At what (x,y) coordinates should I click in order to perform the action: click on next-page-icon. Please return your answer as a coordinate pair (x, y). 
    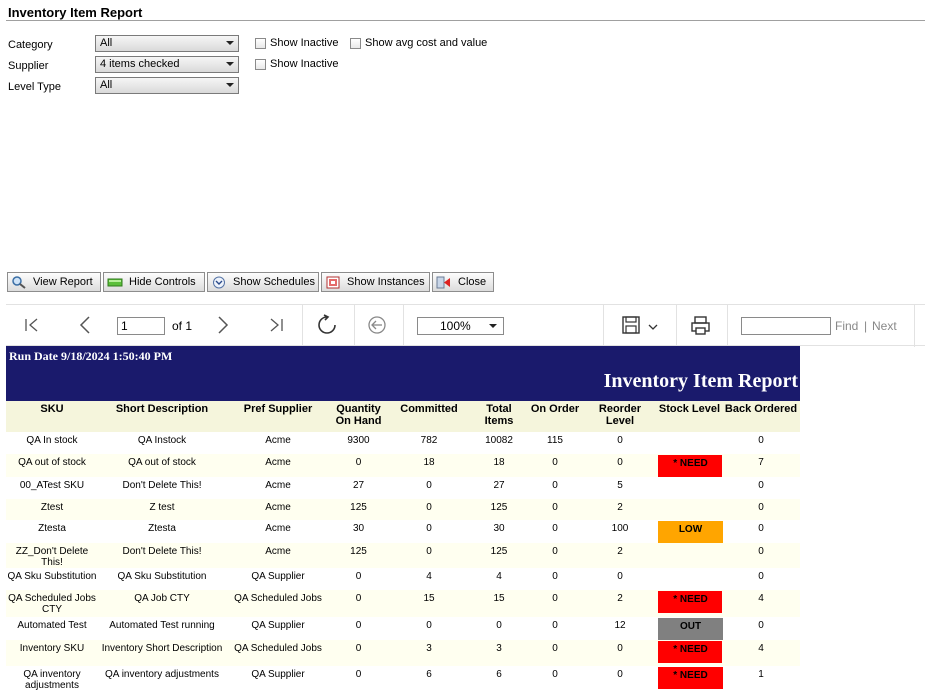
    Looking at the image, I should click on (223, 326).